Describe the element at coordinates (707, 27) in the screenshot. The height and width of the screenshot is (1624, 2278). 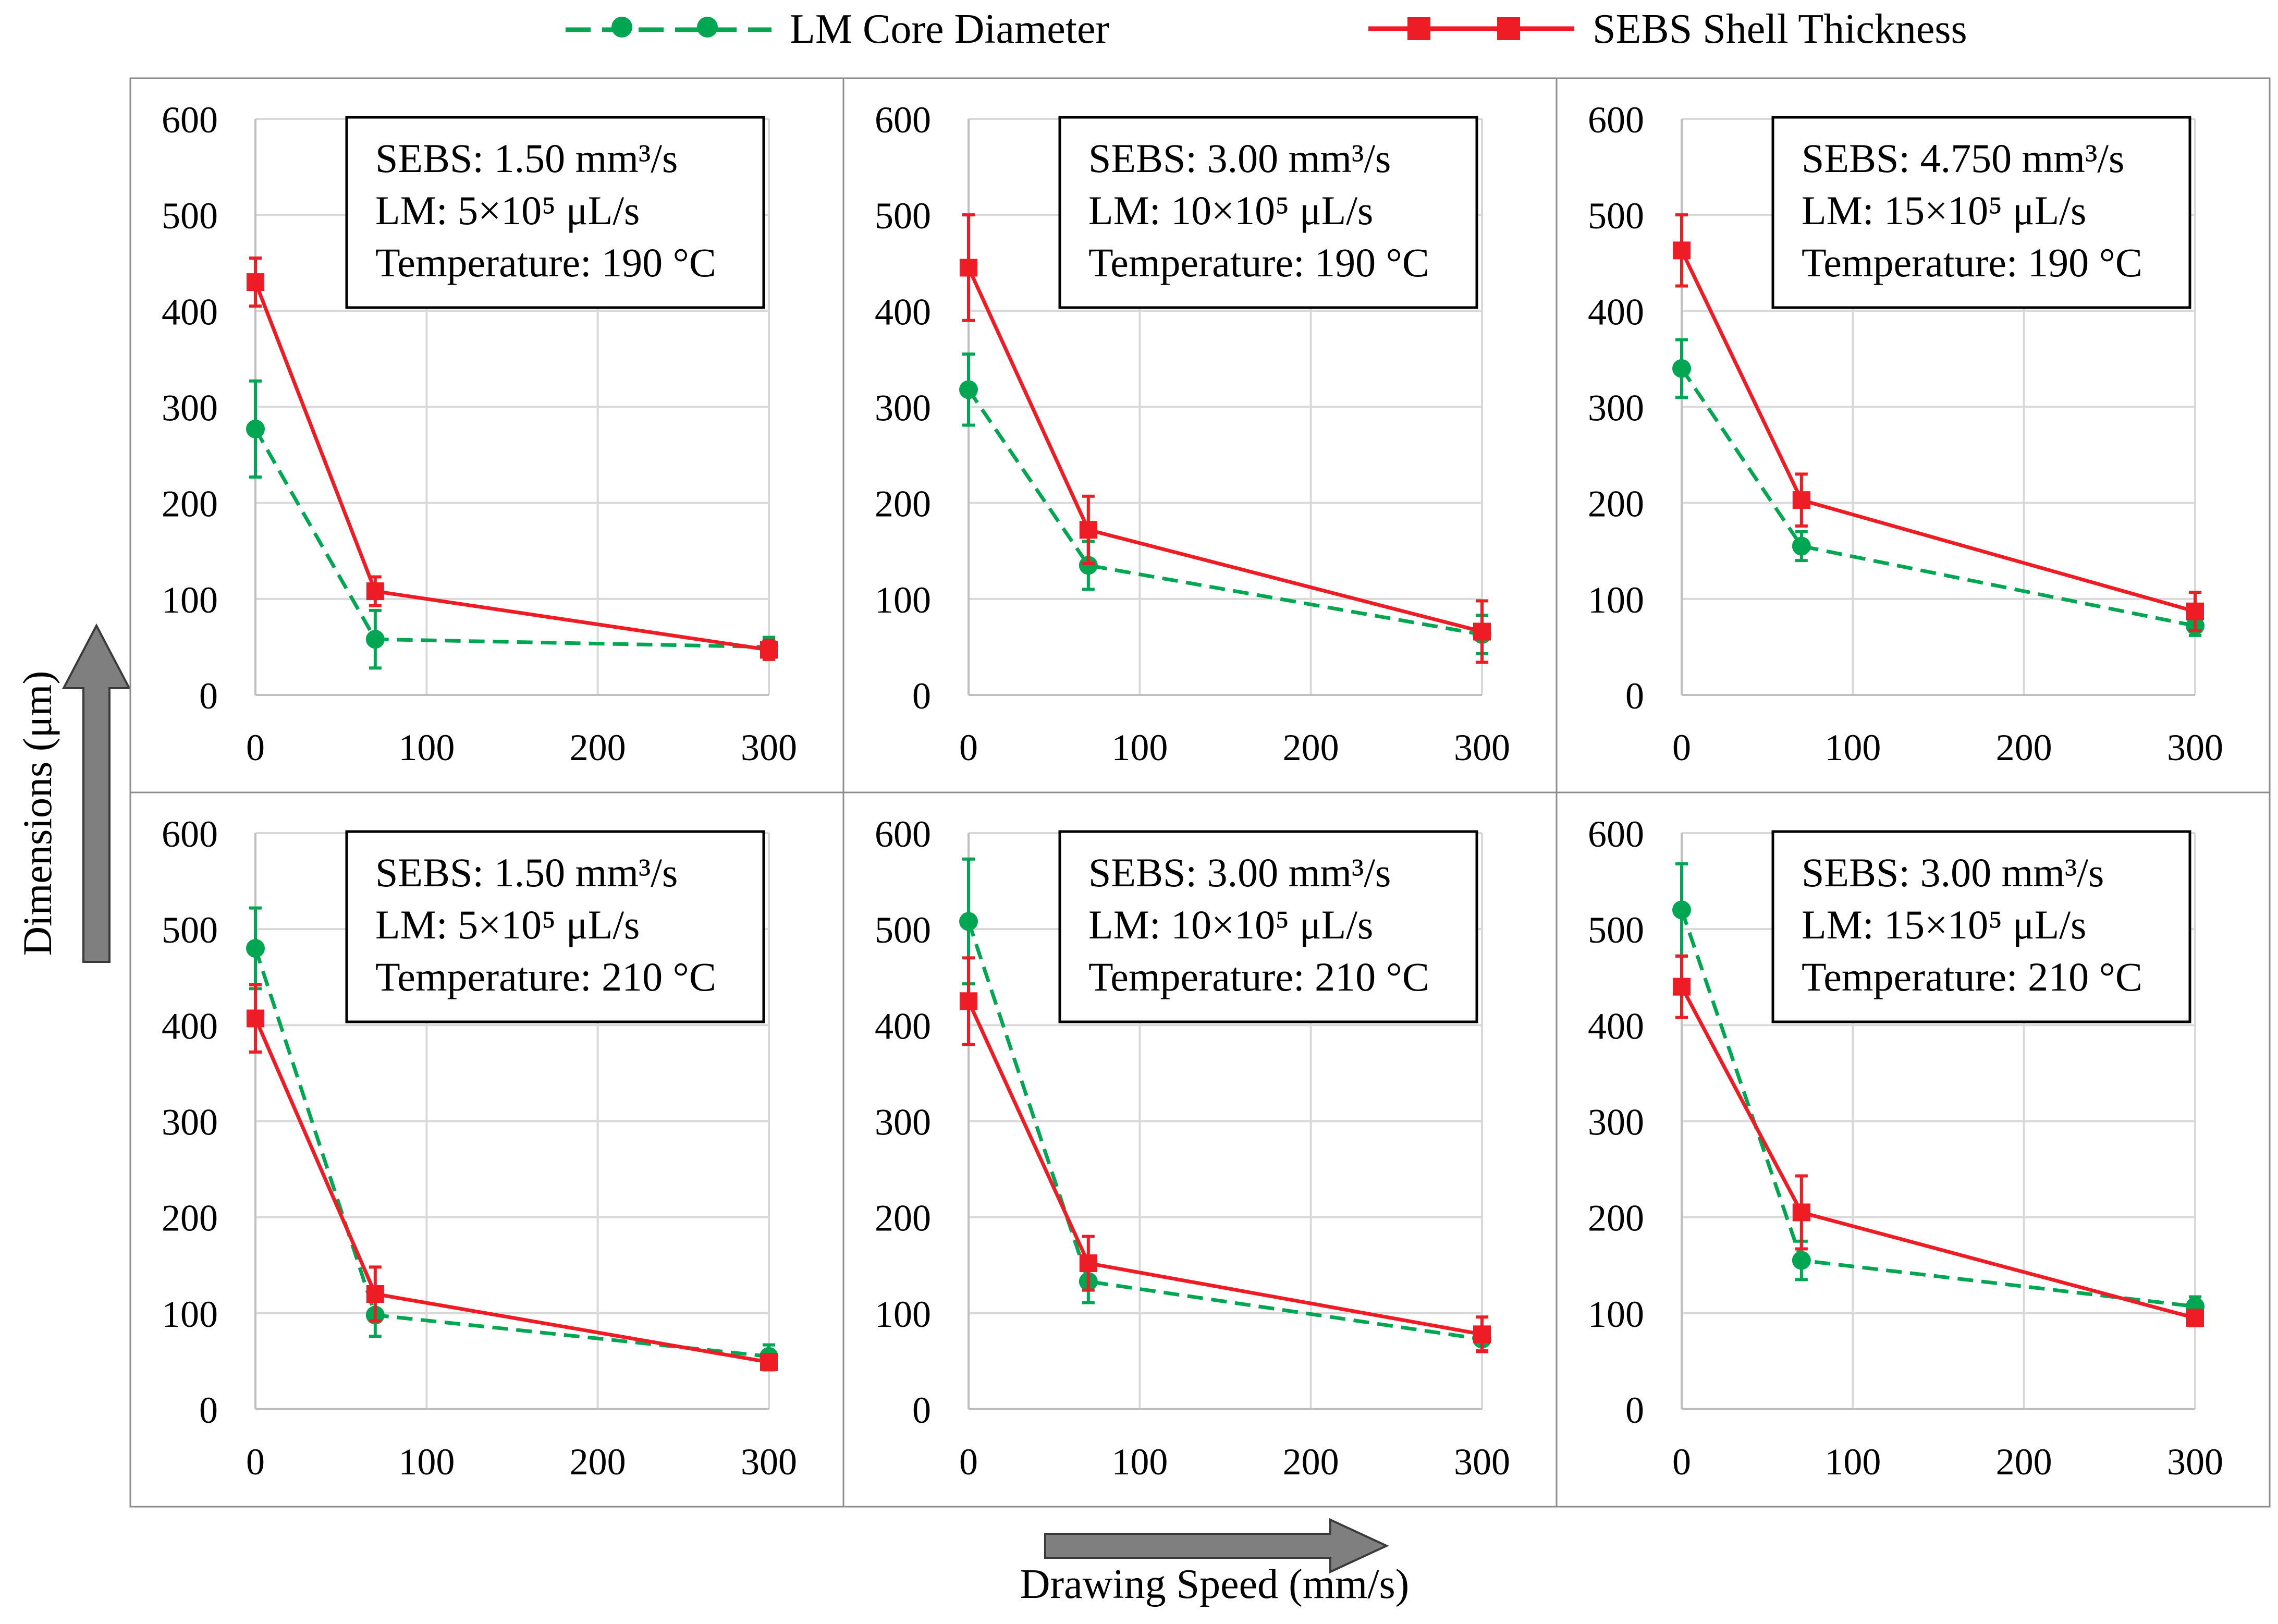
I see `legend-core-marker` at that location.